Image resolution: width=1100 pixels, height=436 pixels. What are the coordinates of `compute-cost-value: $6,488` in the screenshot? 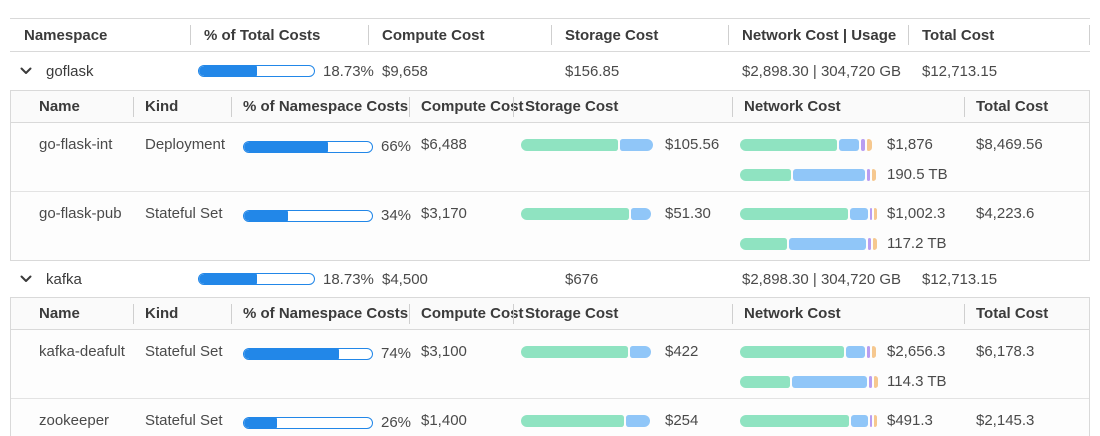 It's located at (444, 144).